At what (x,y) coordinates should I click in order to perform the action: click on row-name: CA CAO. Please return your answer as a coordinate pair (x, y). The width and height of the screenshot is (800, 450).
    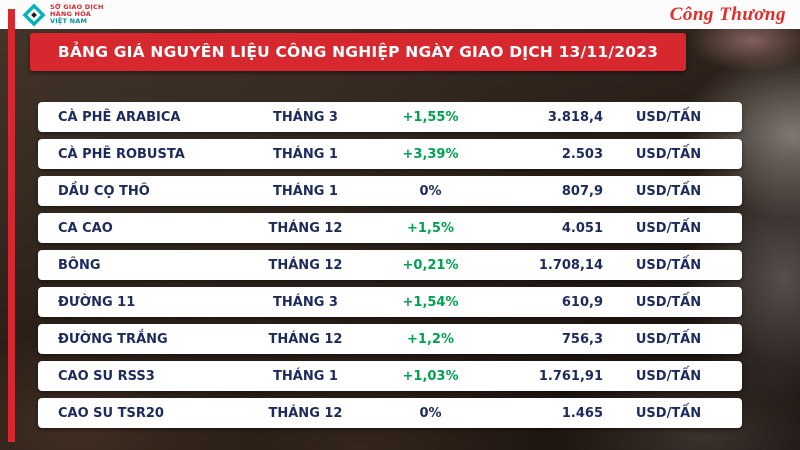
    Looking at the image, I should click on (85, 228).